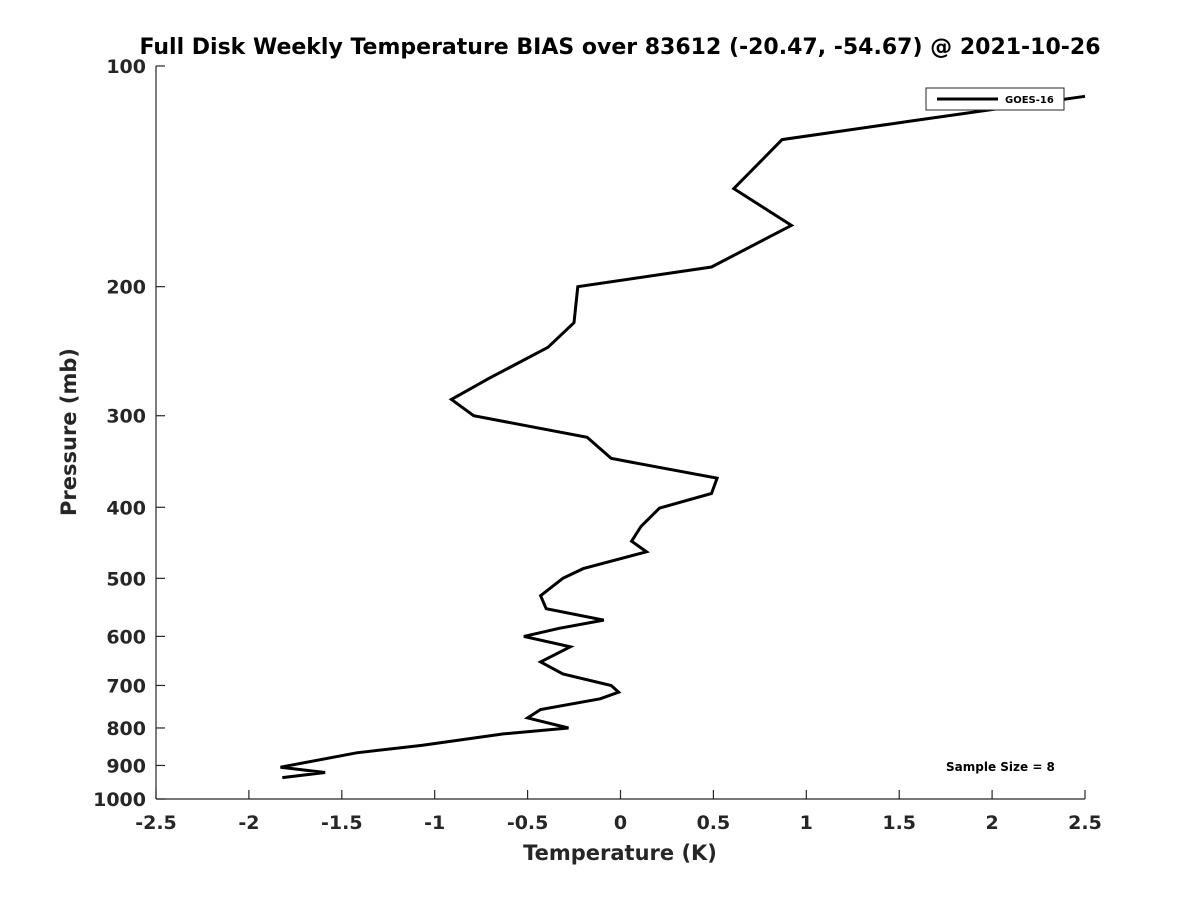 The image size is (1200, 900). What do you see at coordinates (714, 823) in the screenshot?
I see `x-tick-label: 0.5` at bounding box center [714, 823].